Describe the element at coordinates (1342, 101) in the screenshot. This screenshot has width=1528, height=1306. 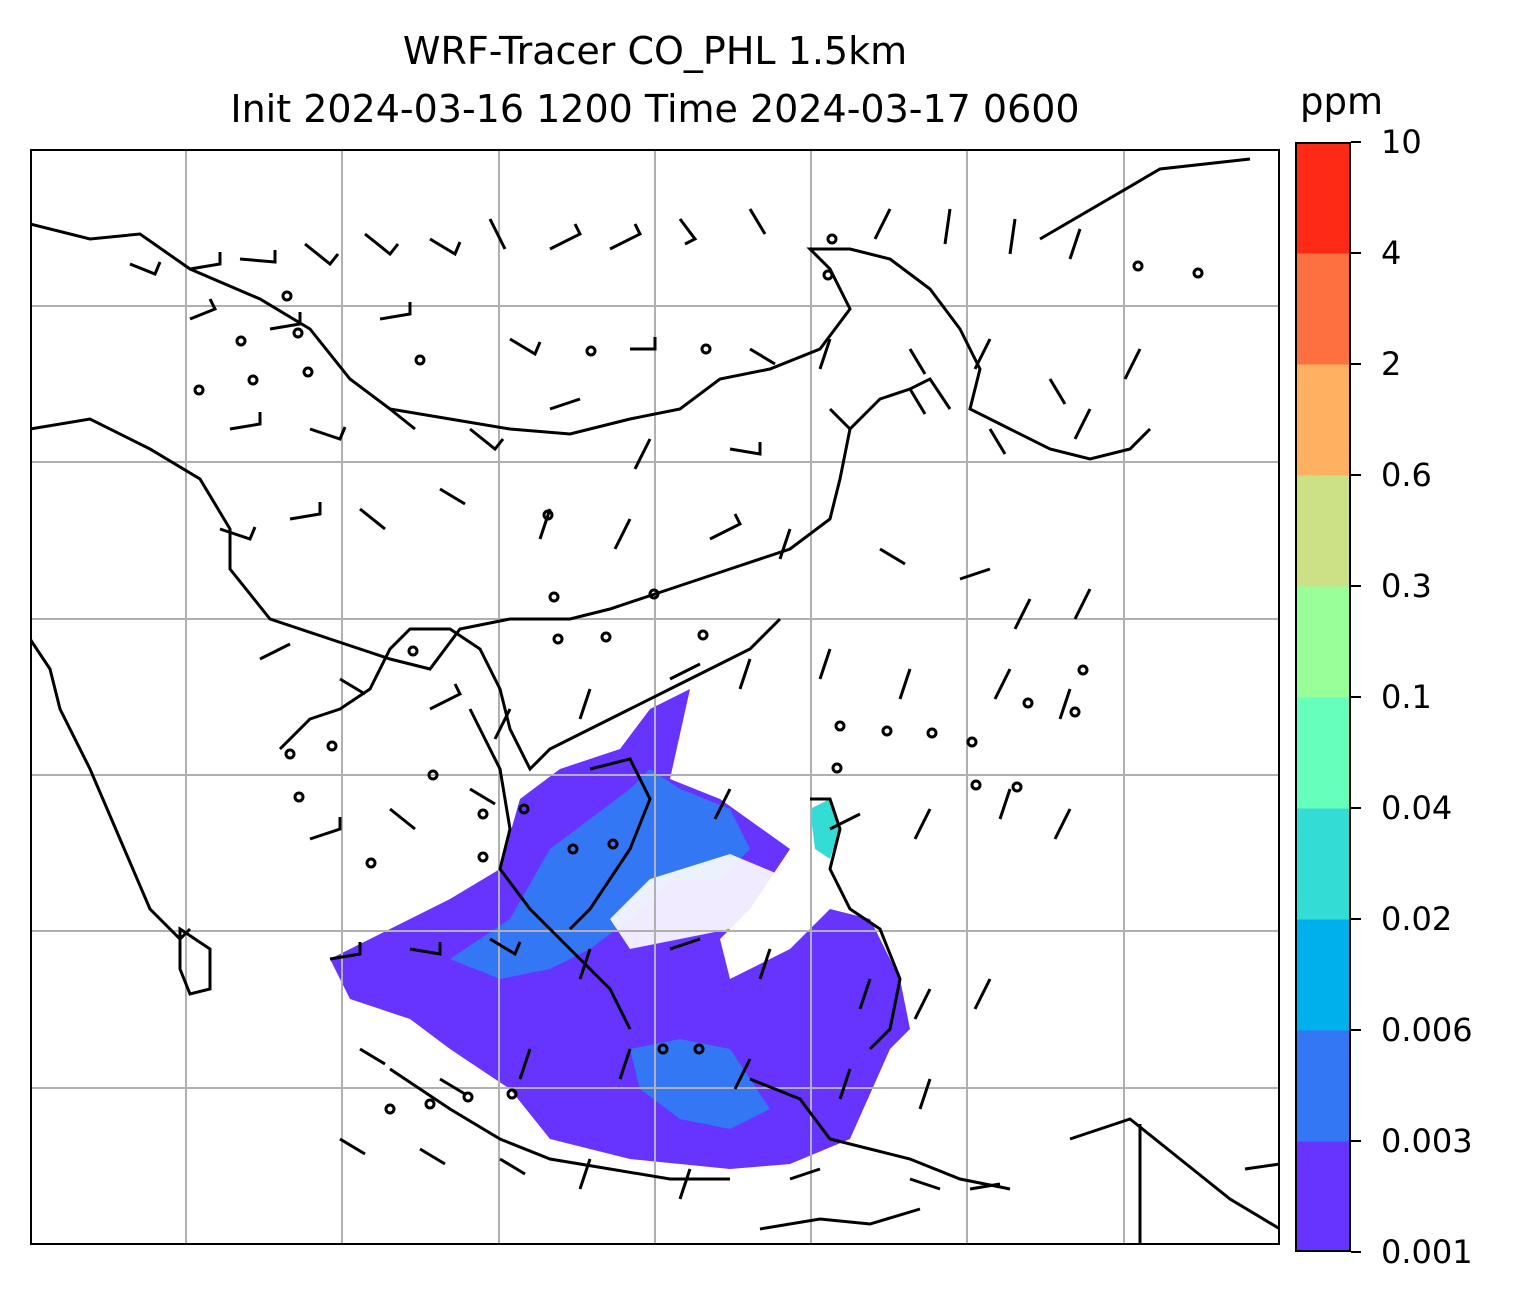
I see `colorbar-unit: ppm` at that location.